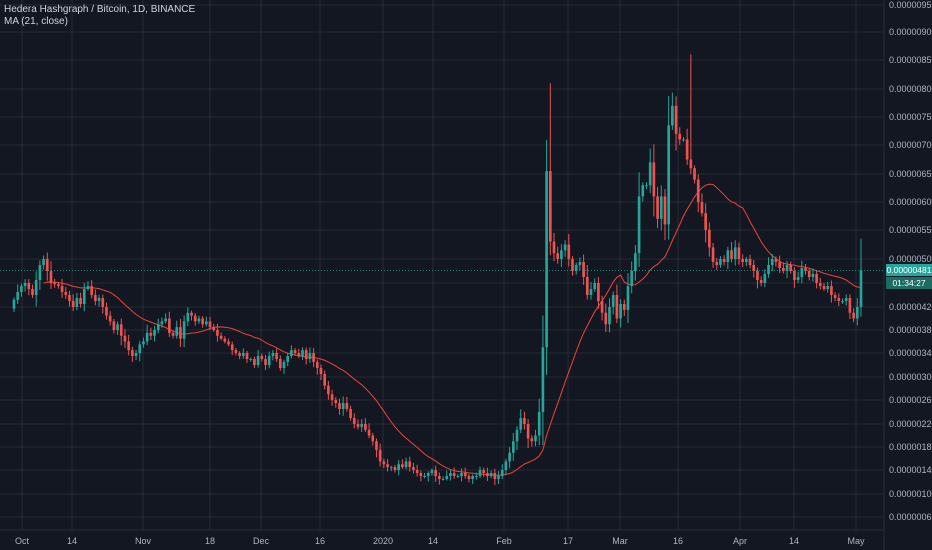 This screenshot has width=932, height=550. Describe the element at coordinates (383, 541) in the screenshot. I see `time-tick-label: 2020` at that location.